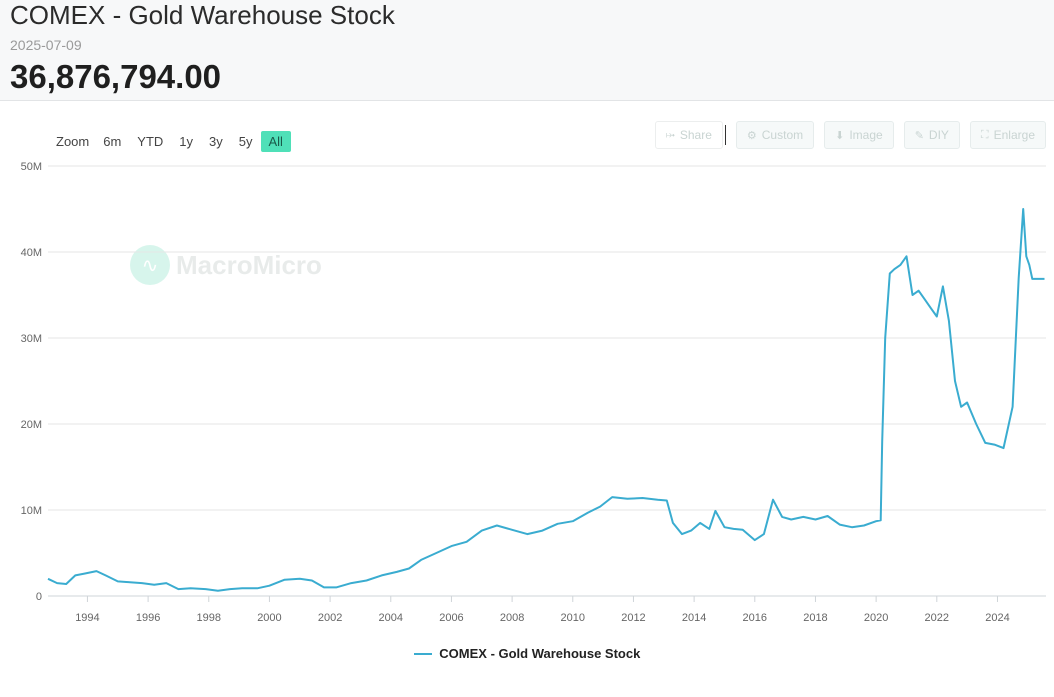 The width and height of the screenshot is (1054, 697). I want to click on x-tick-label: 2022, so click(937, 618).